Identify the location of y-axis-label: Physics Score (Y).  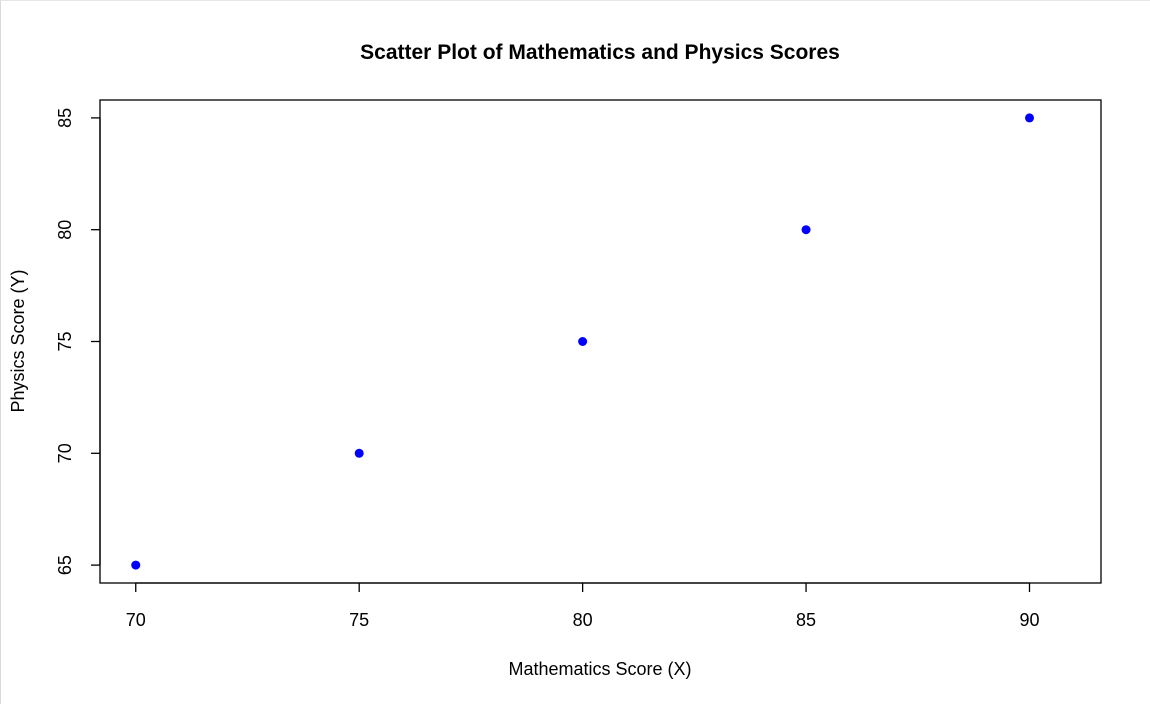
(18, 340).